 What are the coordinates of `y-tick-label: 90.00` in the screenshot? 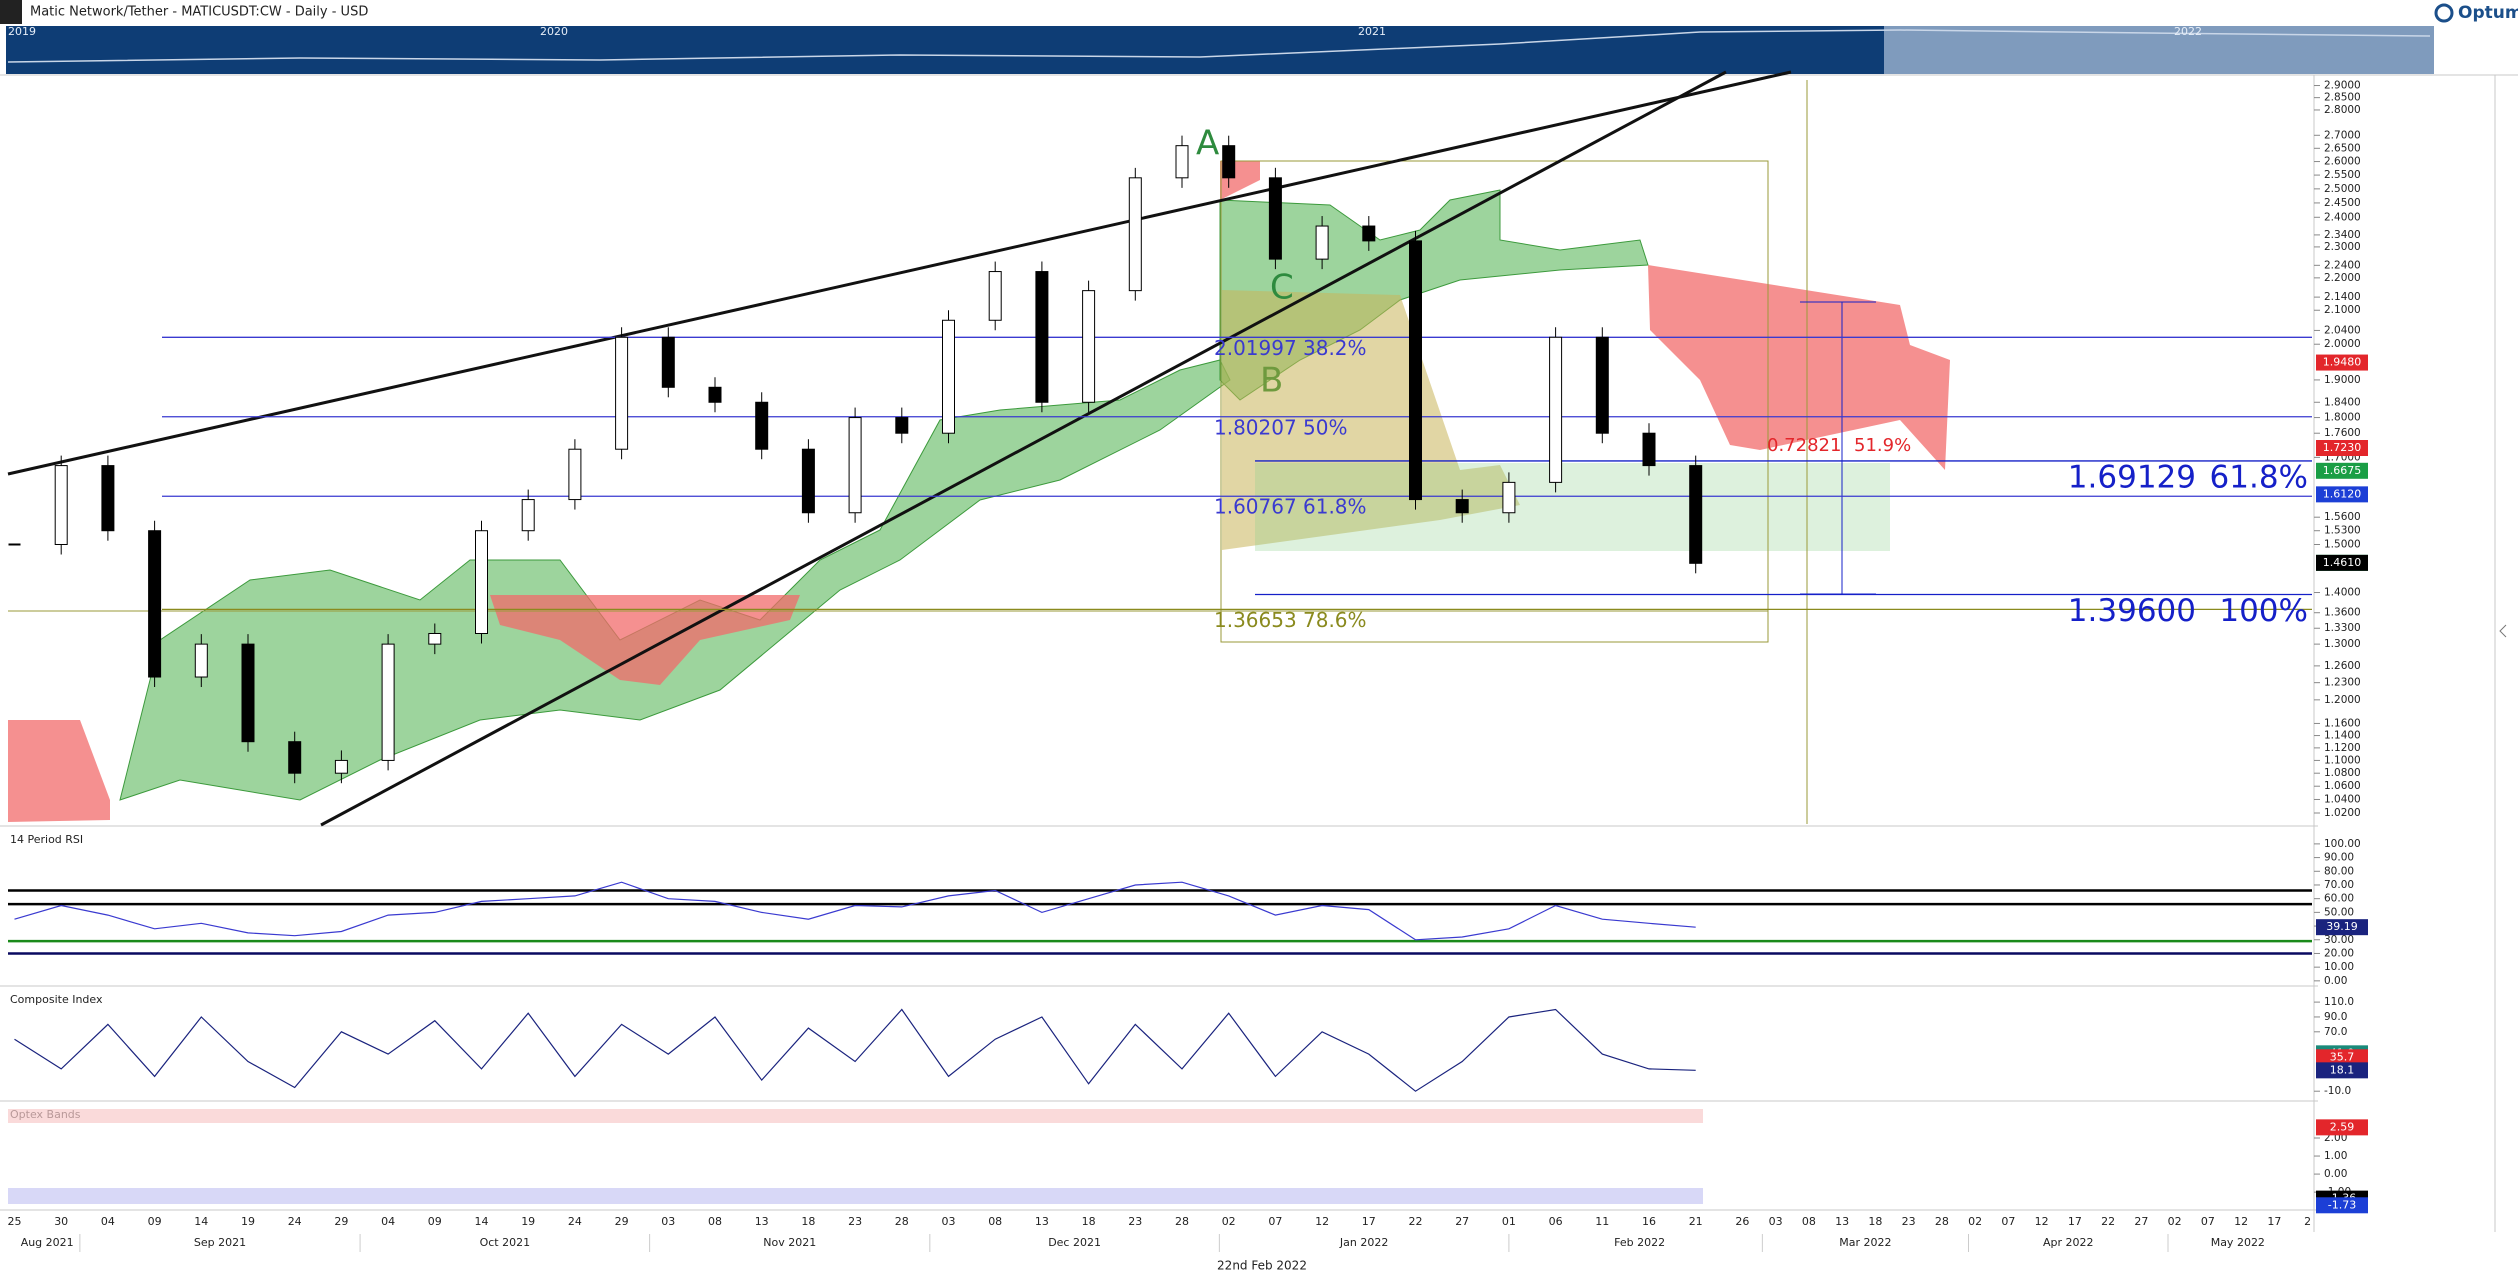 It's located at (2339, 858).